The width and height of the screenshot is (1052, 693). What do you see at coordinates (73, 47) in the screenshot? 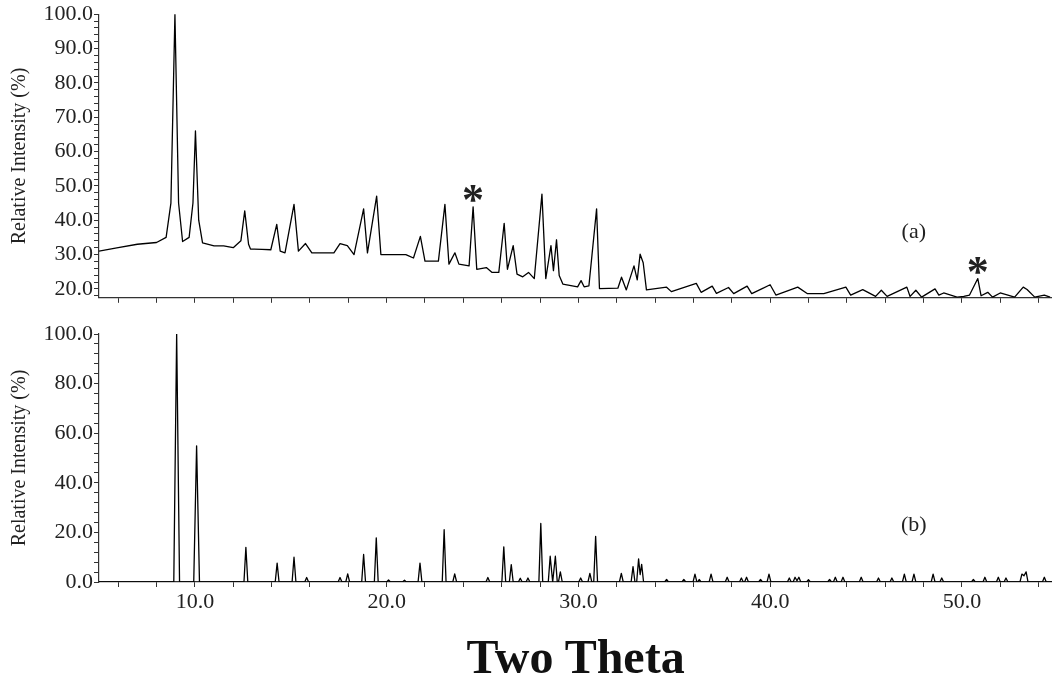
I see `y-tick-label: 90.0` at bounding box center [73, 47].